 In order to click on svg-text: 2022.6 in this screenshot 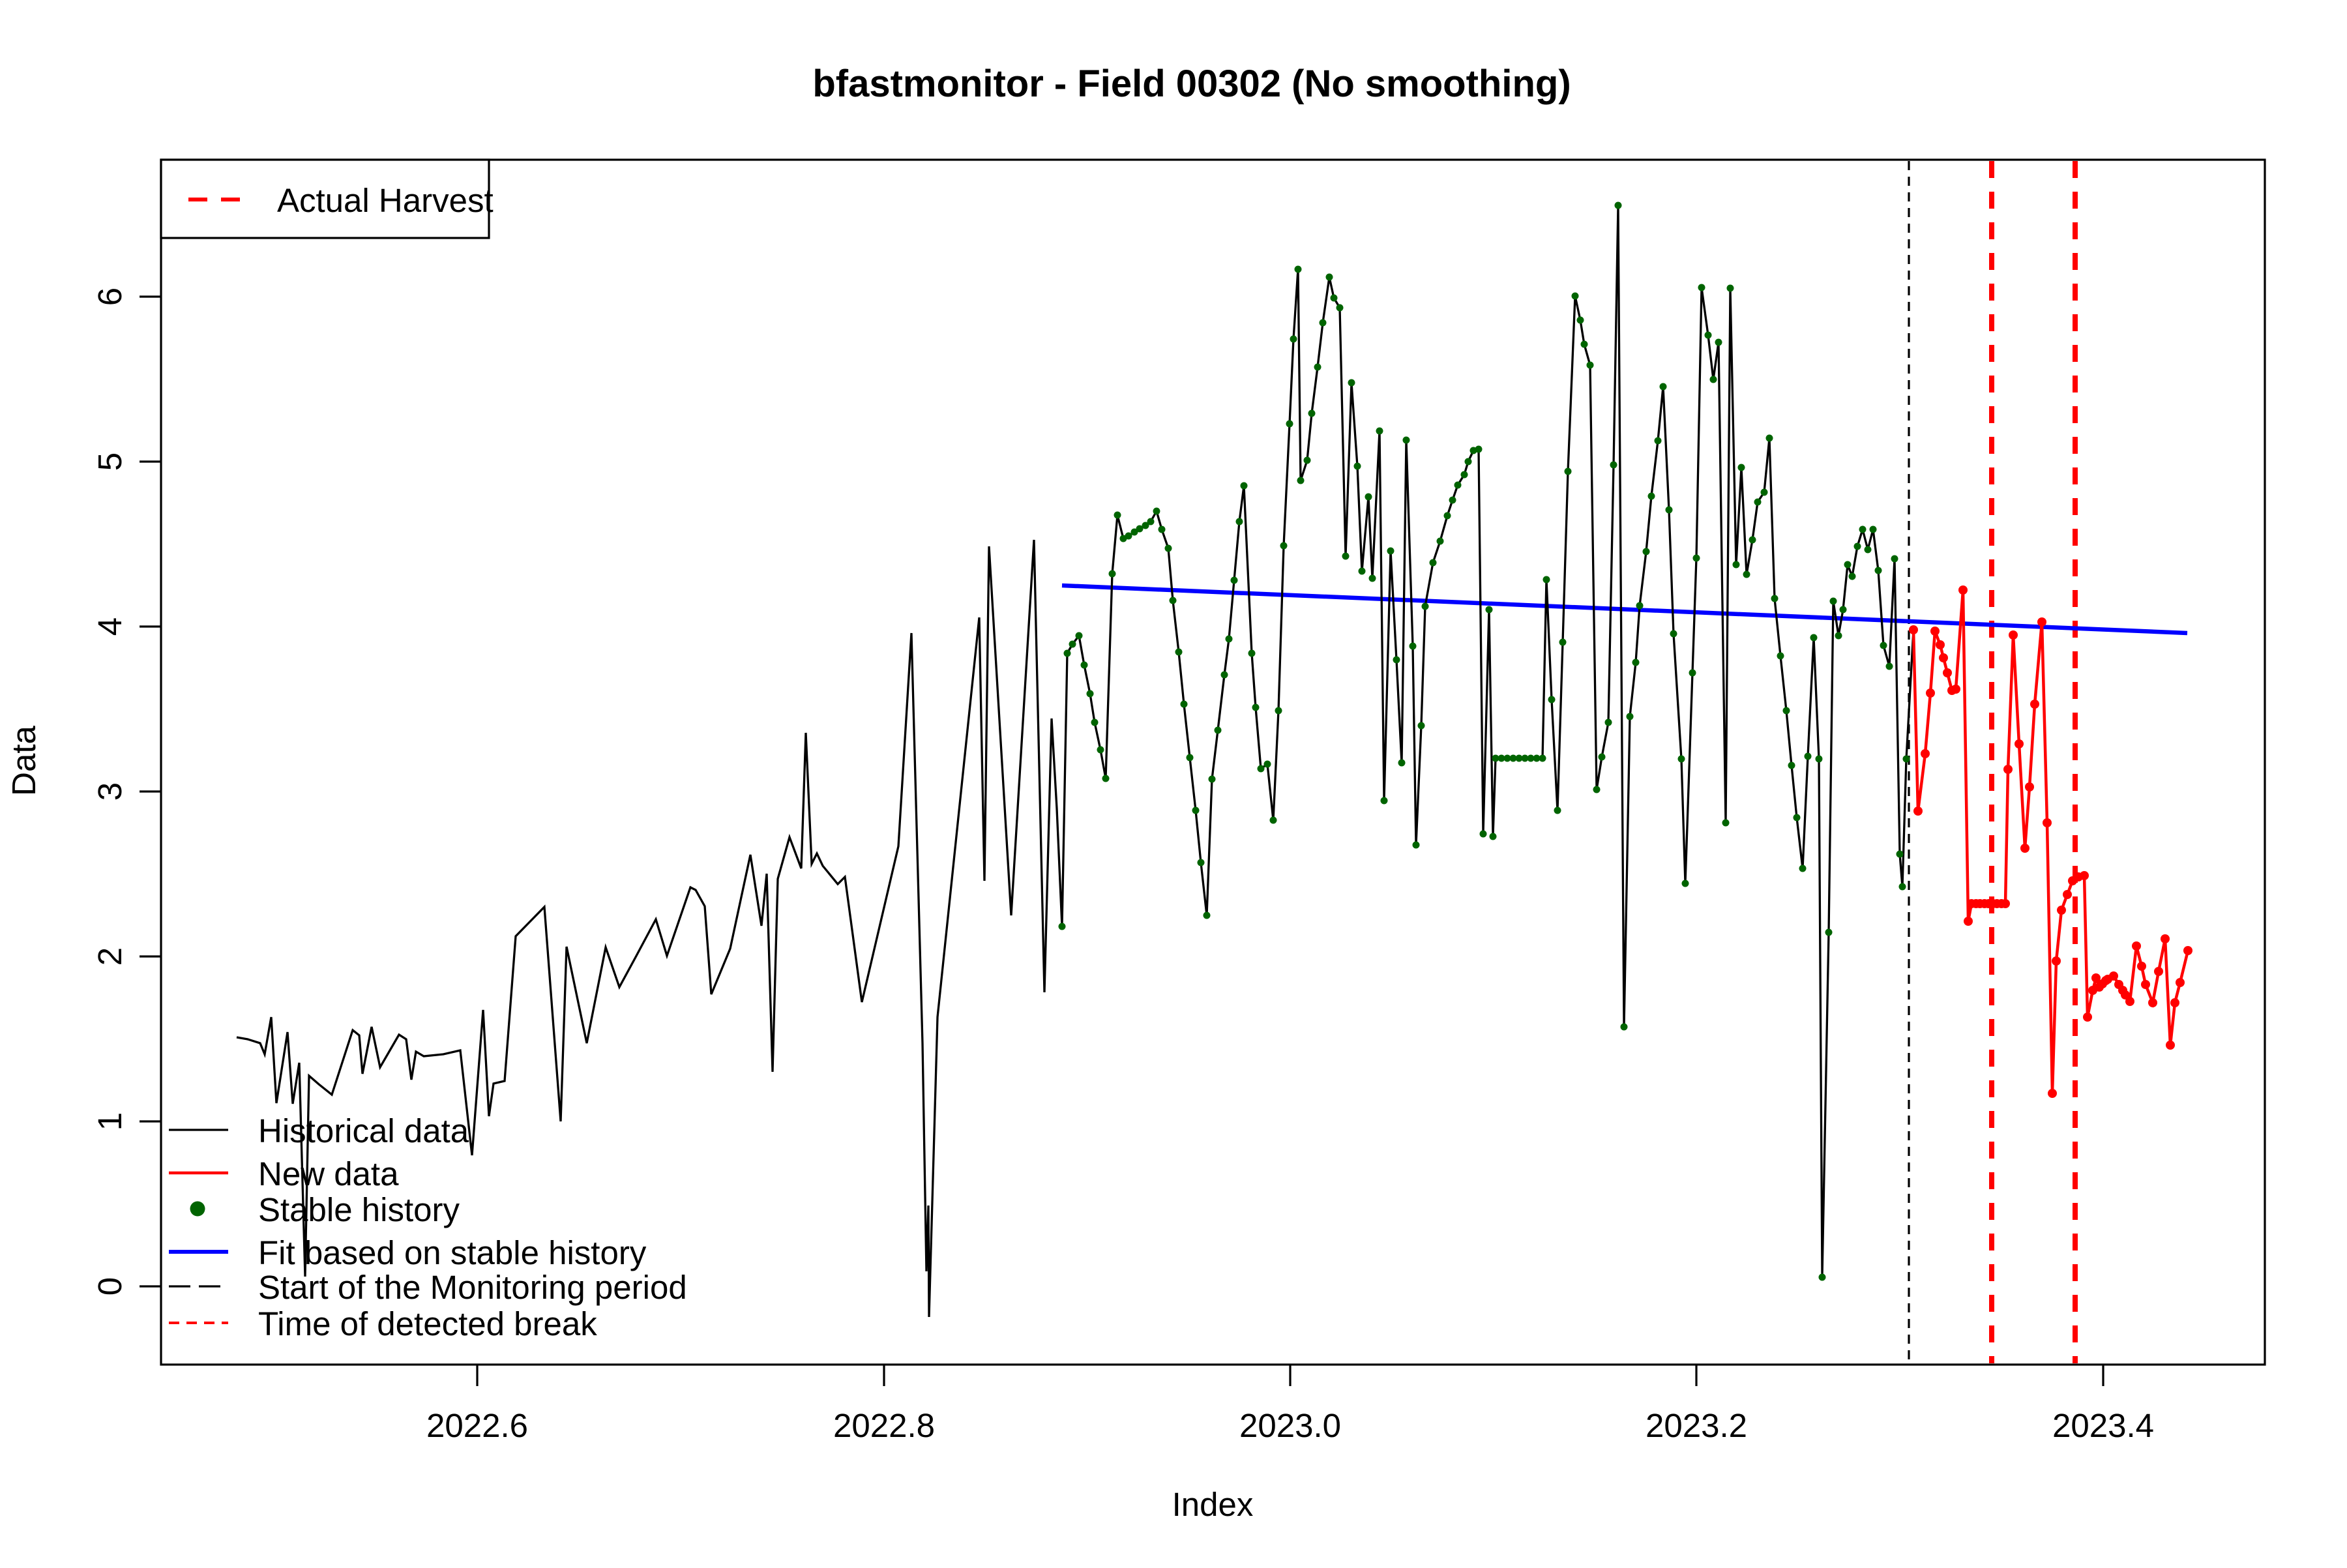, I will do `click(477, 1425)`.